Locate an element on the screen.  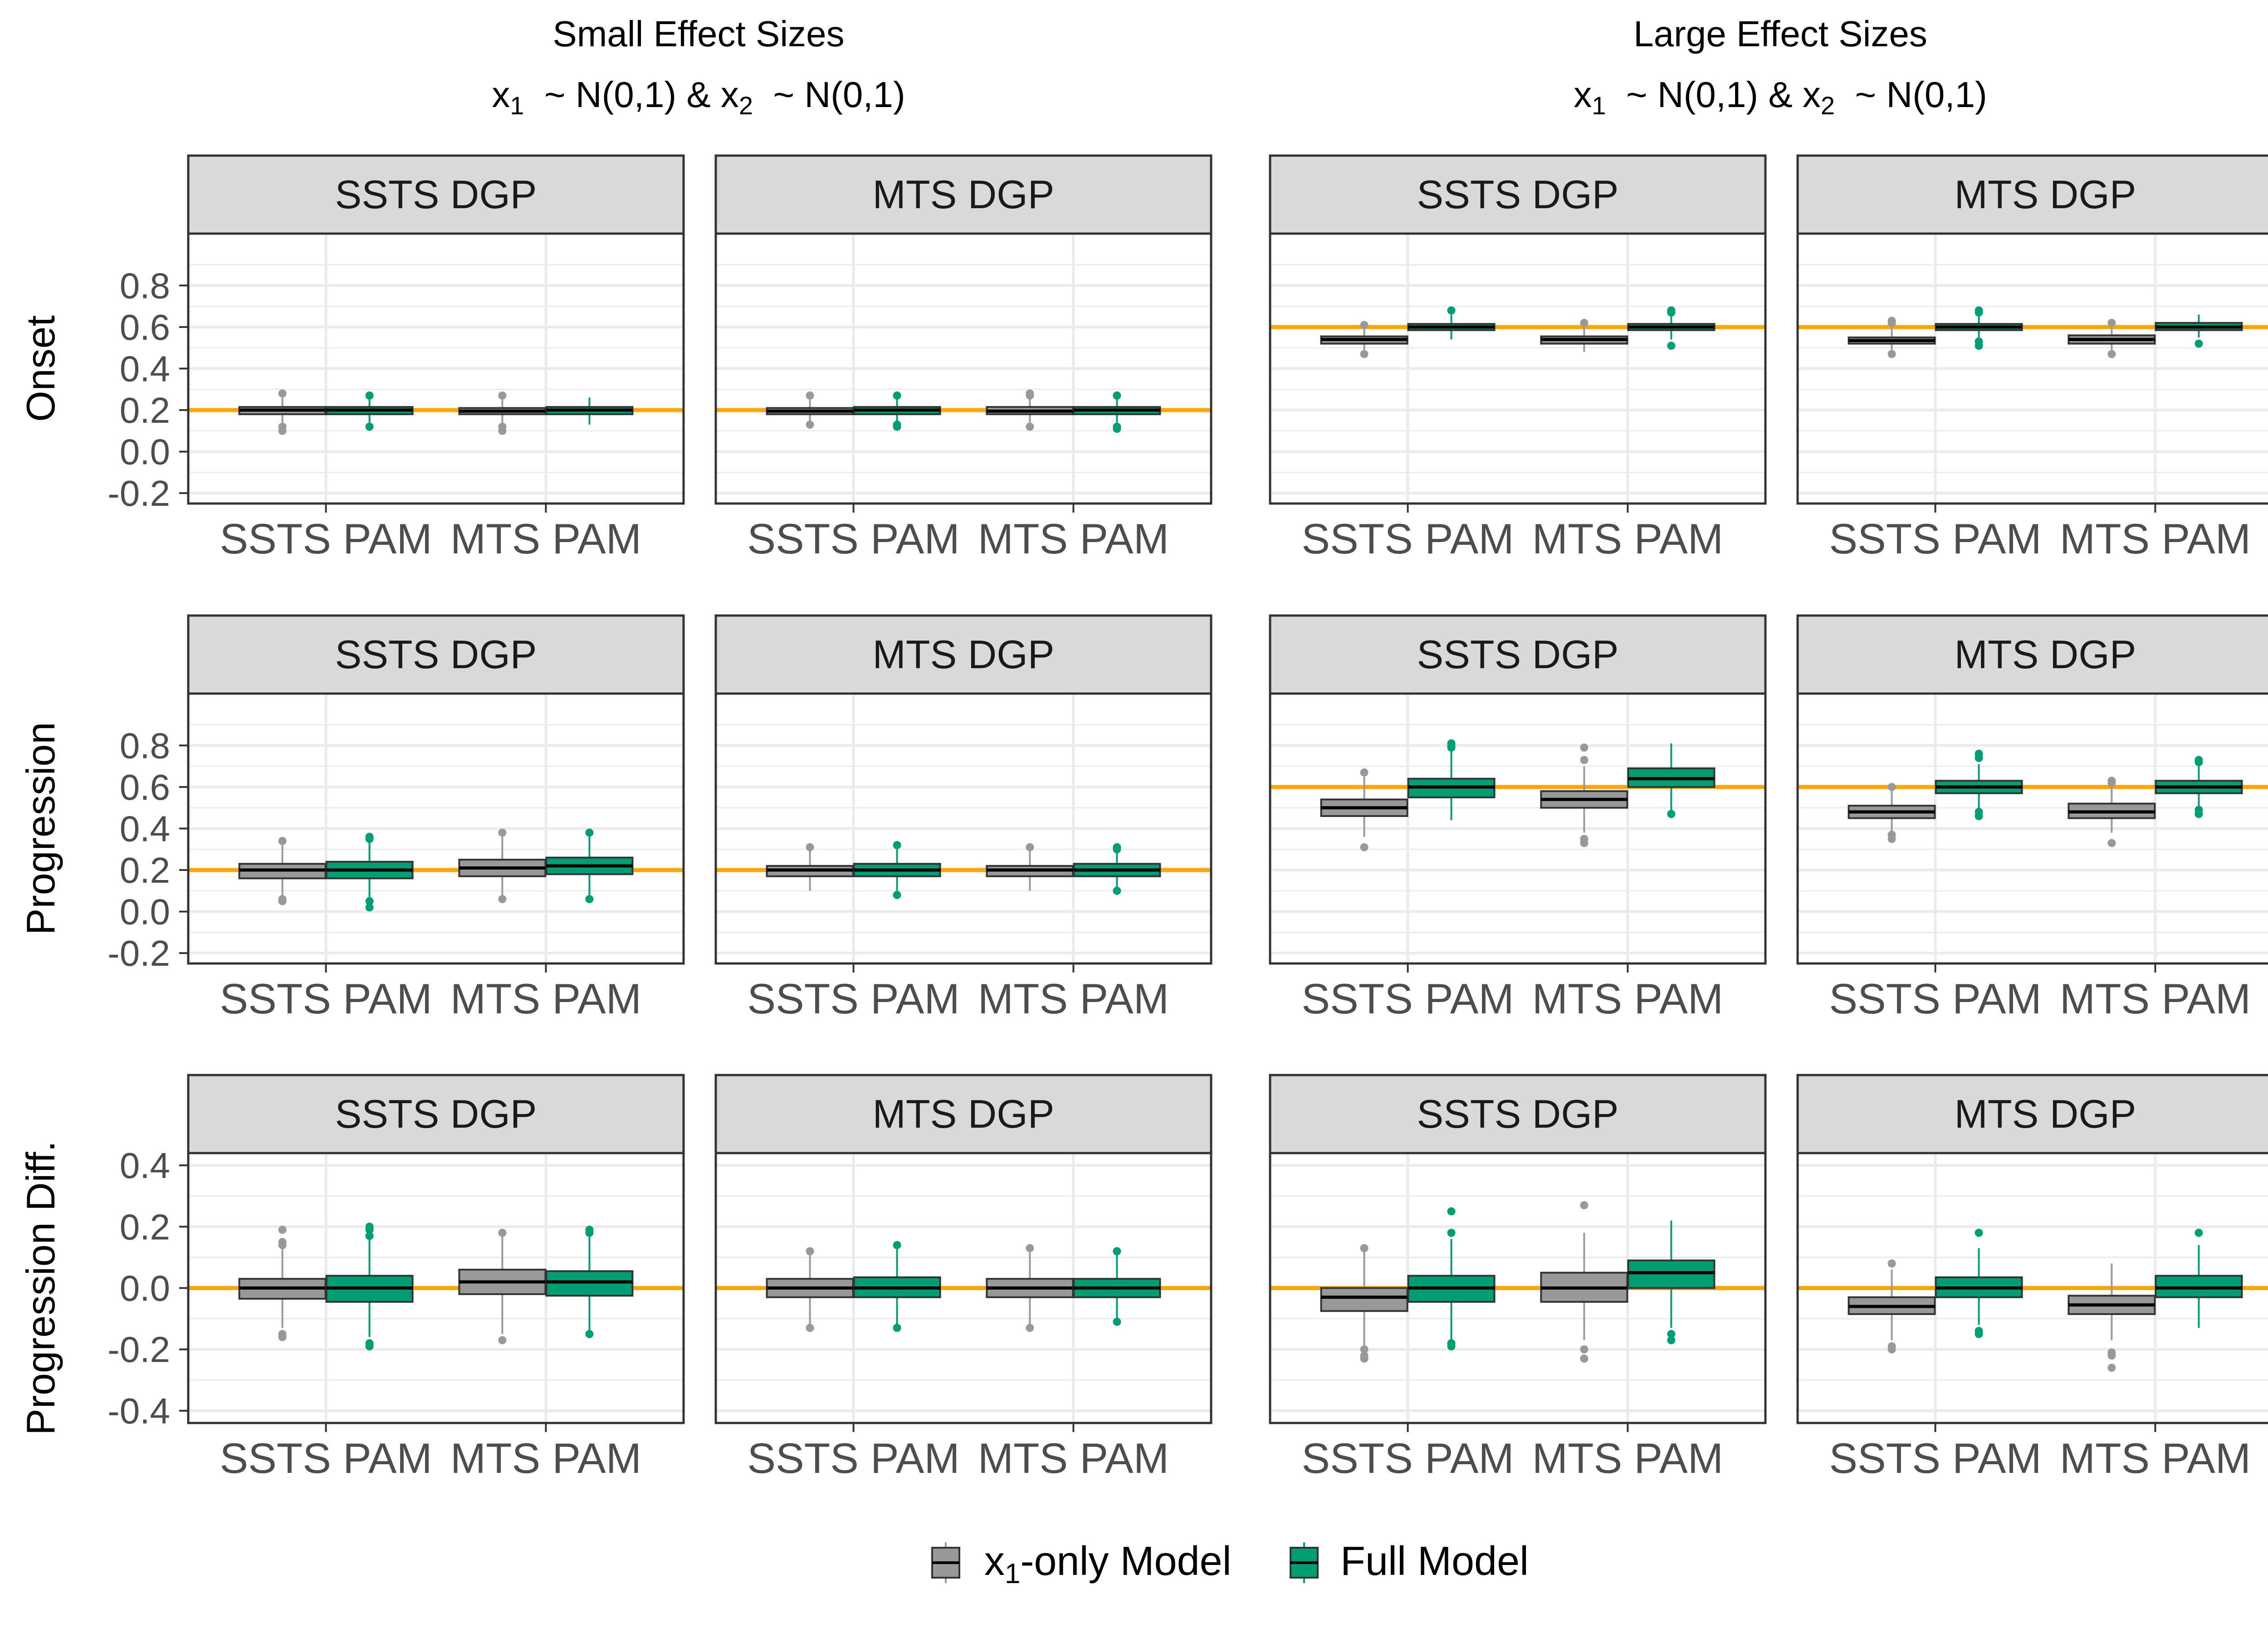
y-tick-label-r2-2: 0.2 is located at coordinates (145, 870).